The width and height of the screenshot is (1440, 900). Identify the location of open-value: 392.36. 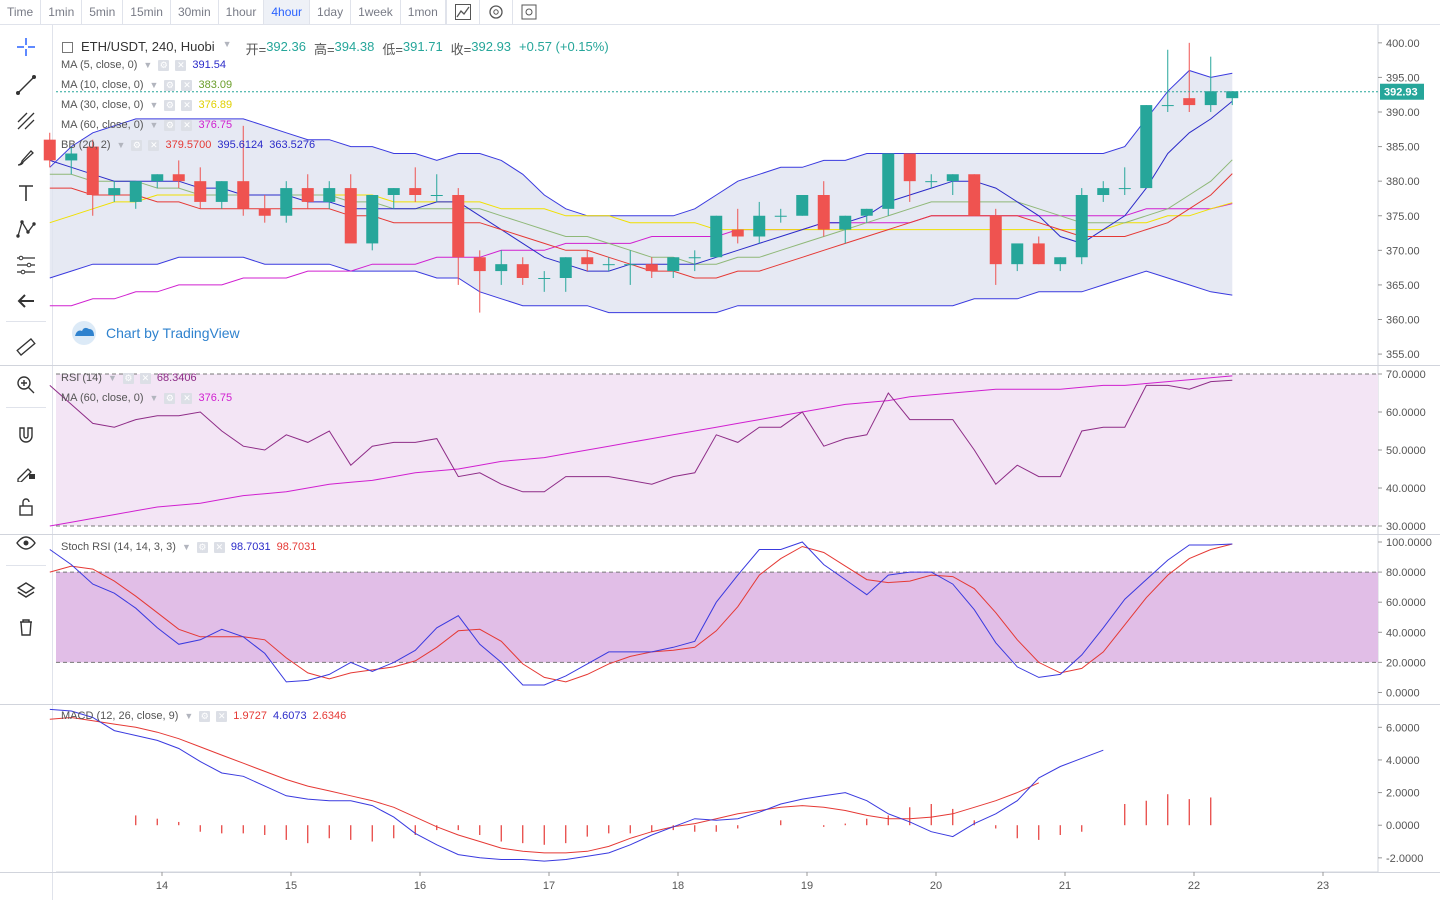
(286, 46).